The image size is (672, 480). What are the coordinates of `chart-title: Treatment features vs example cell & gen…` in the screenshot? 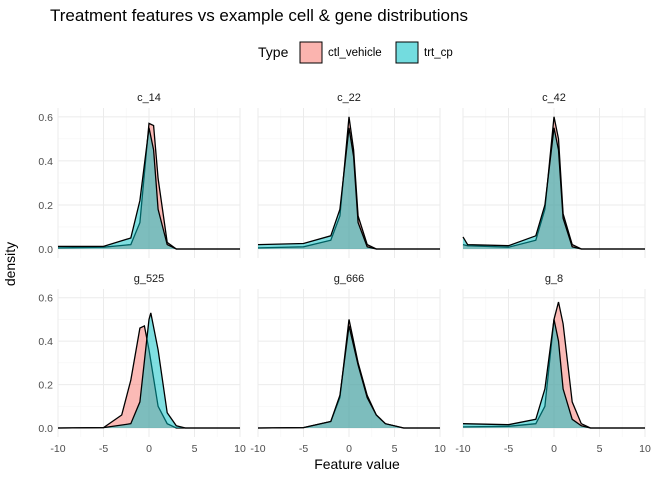 It's located at (259, 15).